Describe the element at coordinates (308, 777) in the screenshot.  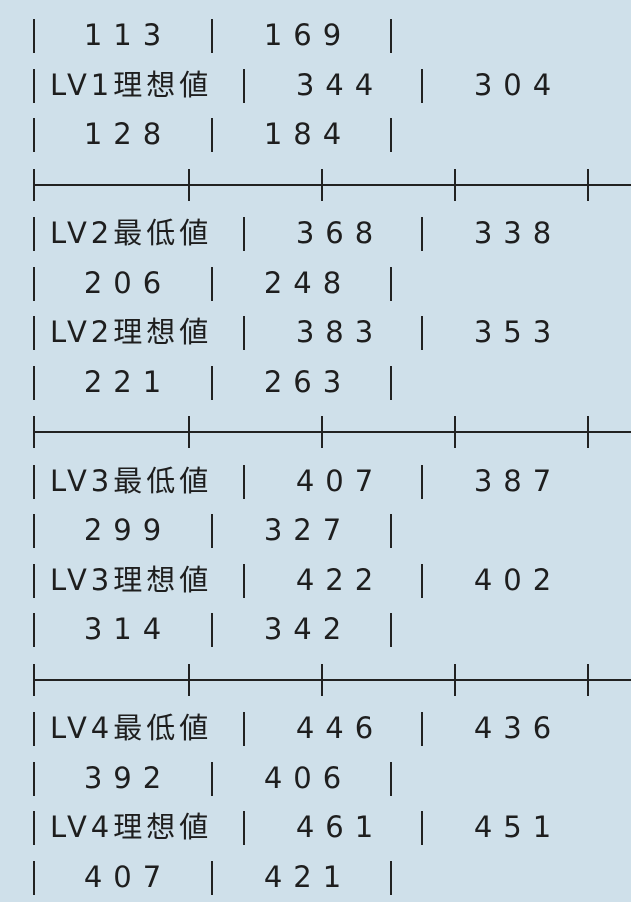
I see `value-b: 406` at that location.